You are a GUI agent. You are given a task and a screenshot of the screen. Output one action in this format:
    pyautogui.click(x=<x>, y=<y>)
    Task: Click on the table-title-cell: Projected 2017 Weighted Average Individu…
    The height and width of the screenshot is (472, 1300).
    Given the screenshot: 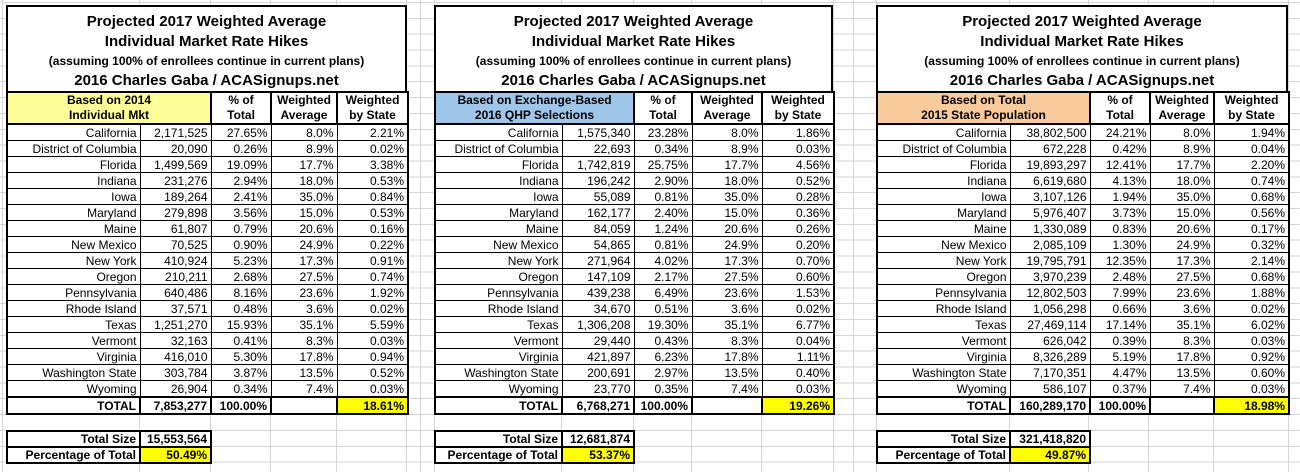 What is the action you would take?
    pyautogui.click(x=1082, y=49)
    